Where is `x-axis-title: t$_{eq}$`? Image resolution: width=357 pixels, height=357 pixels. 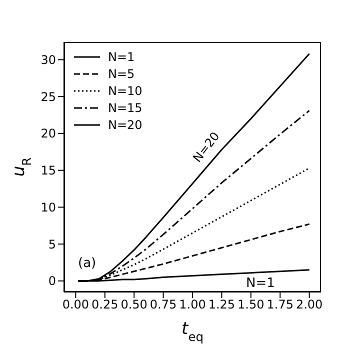
x-axis-title: t$_{eq}$ is located at coordinates (193, 331).